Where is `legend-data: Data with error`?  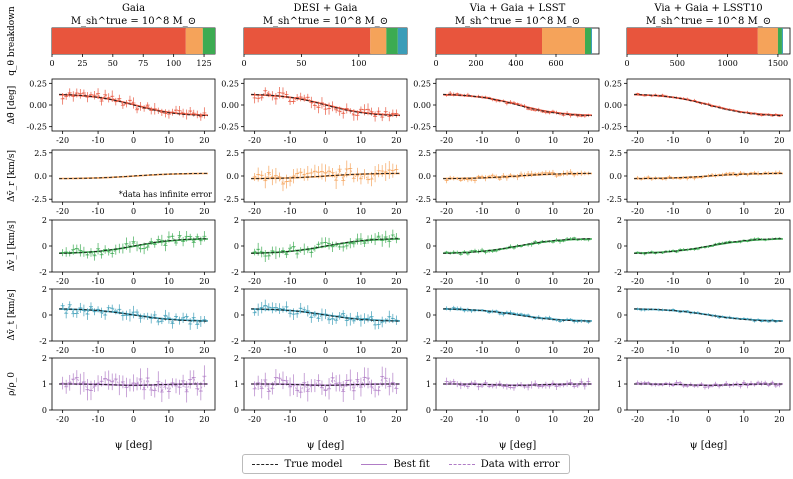 legend-data: Data with error is located at coordinates (504, 464).